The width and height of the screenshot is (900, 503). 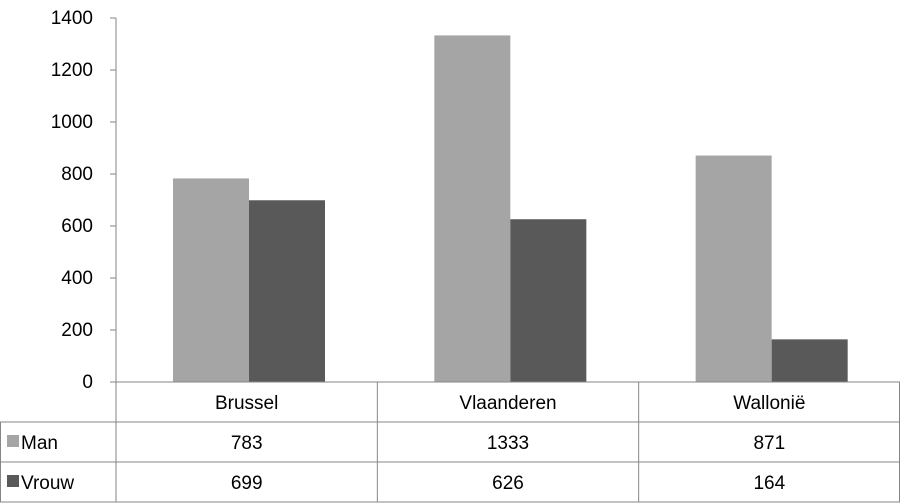 I want to click on legend-key-man, so click(x=13, y=441).